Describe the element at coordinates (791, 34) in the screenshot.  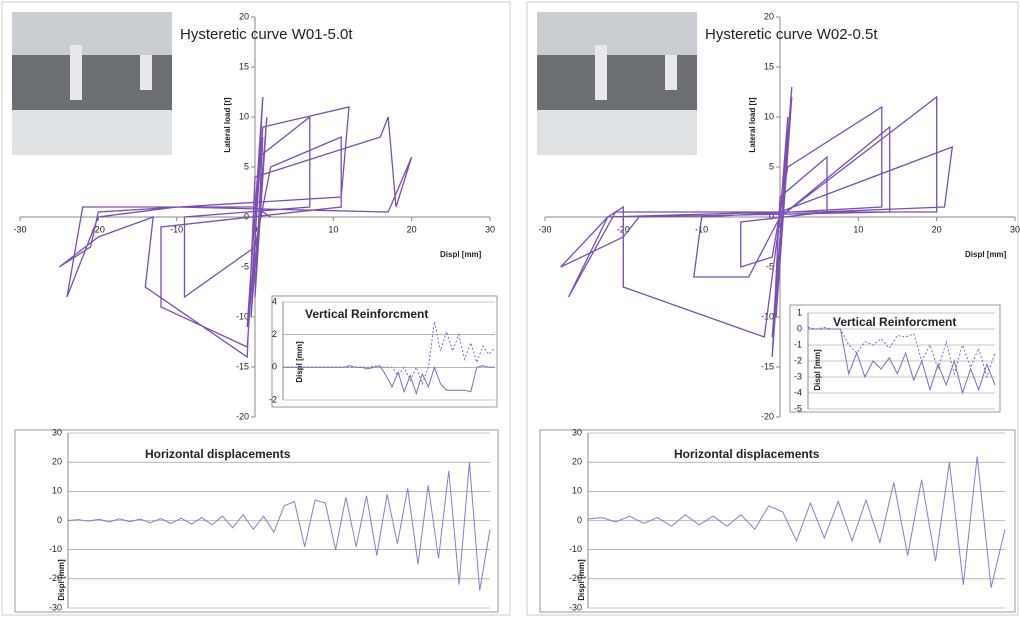
I see `chart-title: Hysteretic curve W02-0.5t` at that location.